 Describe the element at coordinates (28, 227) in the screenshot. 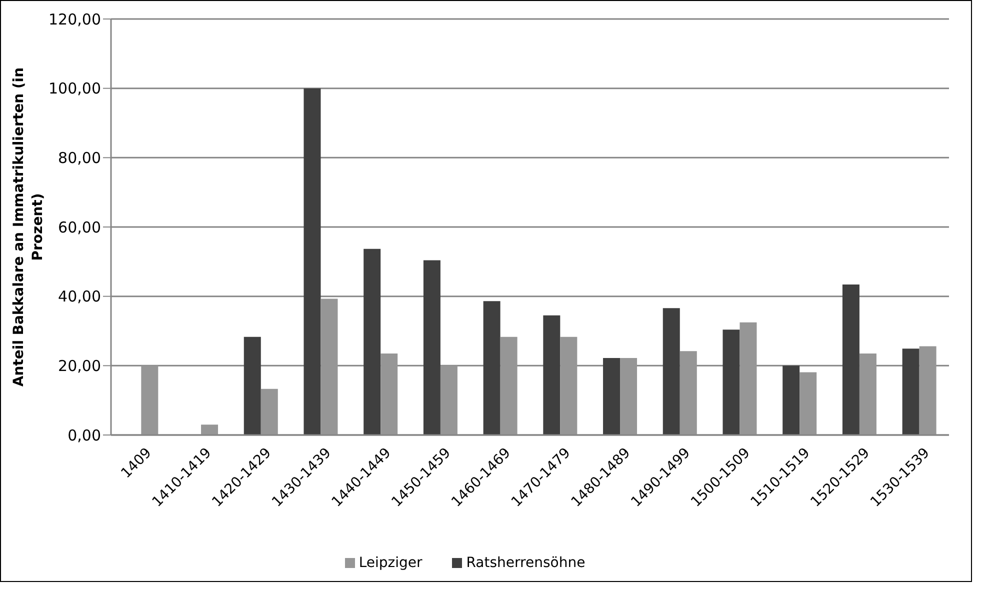

I see `y-axis-title: Anteil Bakkalare an Immatrikulierten (in Prozent)` at that location.